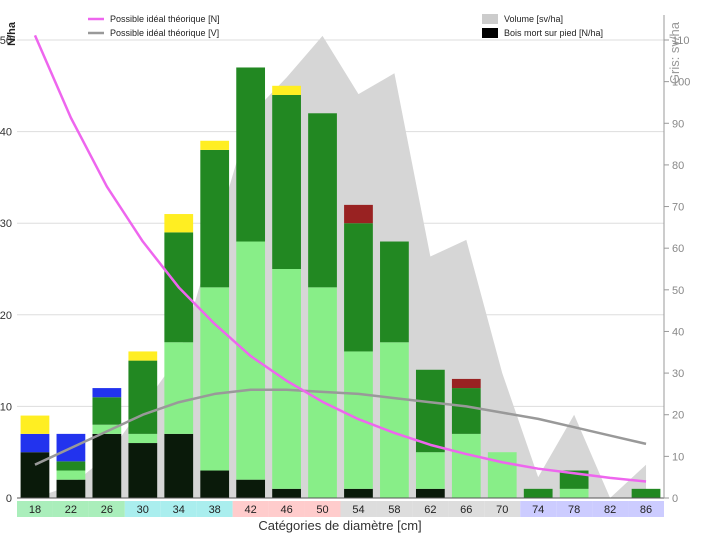 The width and height of the screenshot is (706, 536). Describe the element at coordinates (678, 416) in the screenshot. I see `right-tick-20: 20` at that location.